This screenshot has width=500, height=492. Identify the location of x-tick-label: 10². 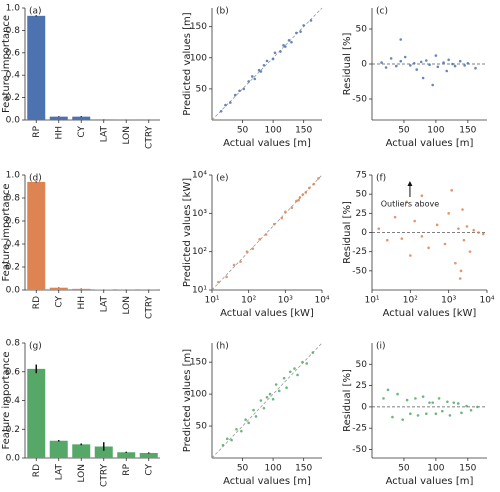
(410, 301).